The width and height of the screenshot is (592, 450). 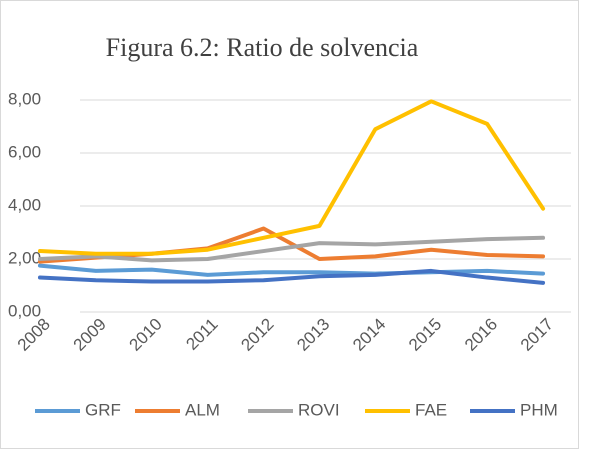 I want to click on y-tick-label: 8,00, so click(x=24, y=98).